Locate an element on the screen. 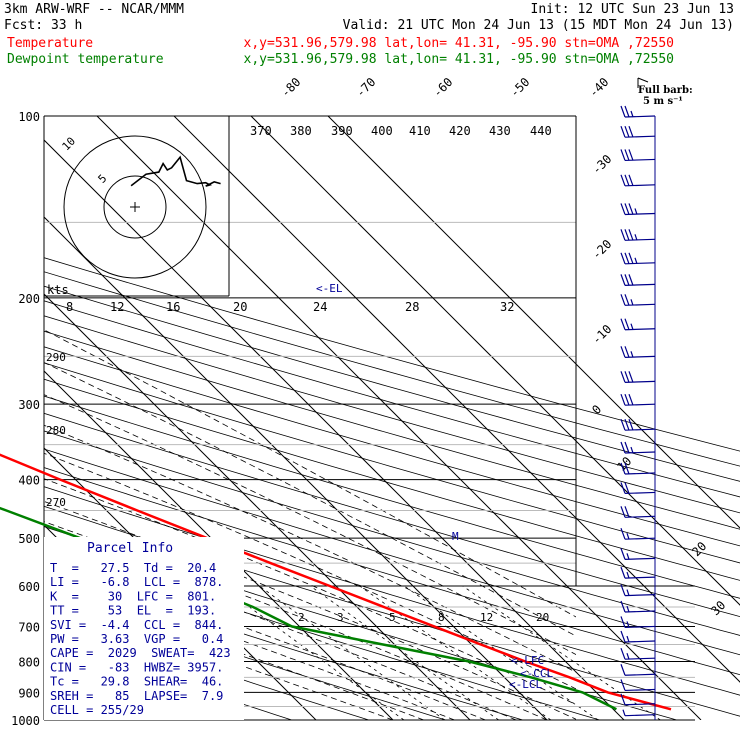 This screenshot has width=740, height=740. parcel-info-row: SVI = -4.4 CCL = 844. is located at coordinates (136, 625).